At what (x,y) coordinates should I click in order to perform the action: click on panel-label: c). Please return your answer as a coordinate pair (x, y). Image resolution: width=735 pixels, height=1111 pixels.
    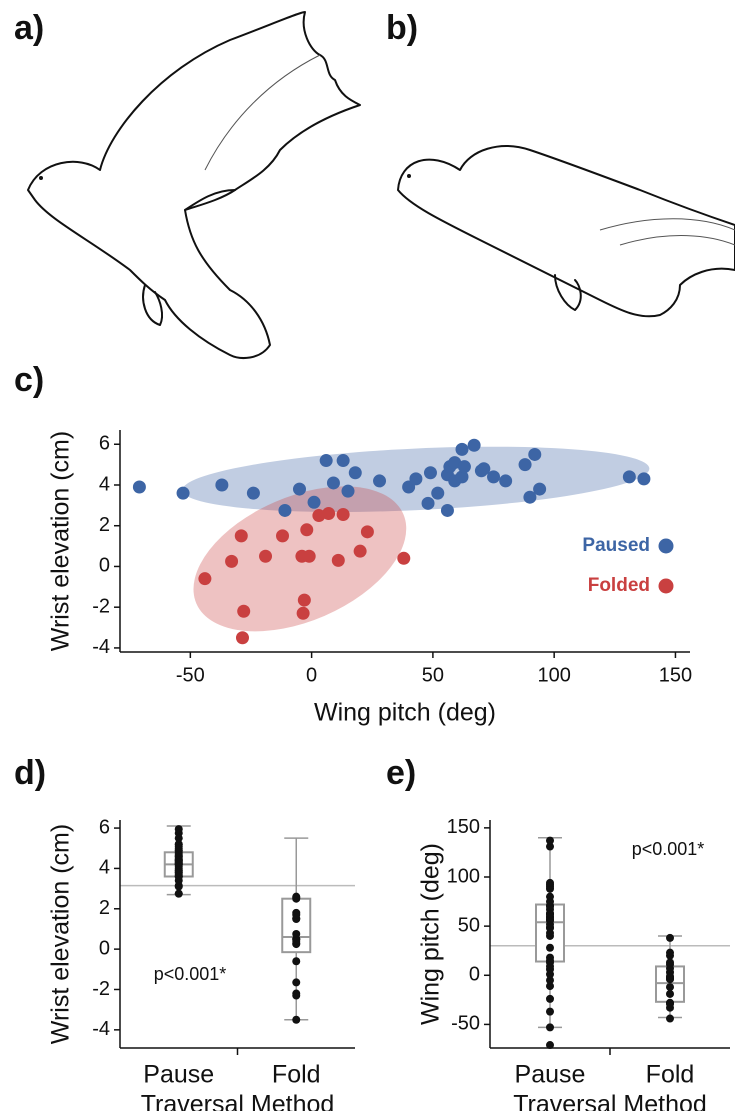
    Looking at the image, I should click on (29, 380).